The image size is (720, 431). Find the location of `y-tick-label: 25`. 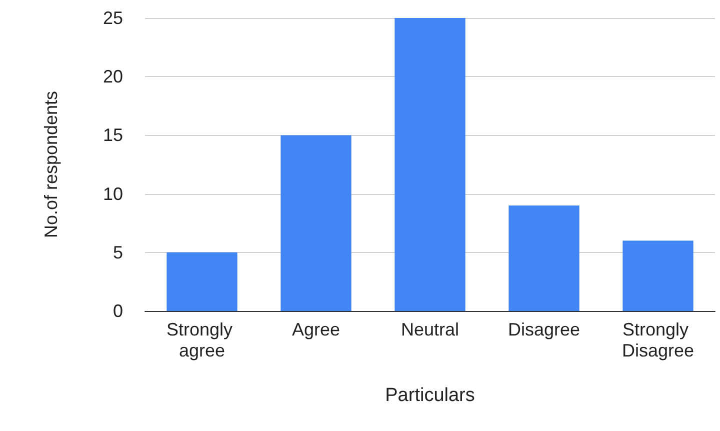

y-tick-label: 25 is located at coordinates (112, 18).